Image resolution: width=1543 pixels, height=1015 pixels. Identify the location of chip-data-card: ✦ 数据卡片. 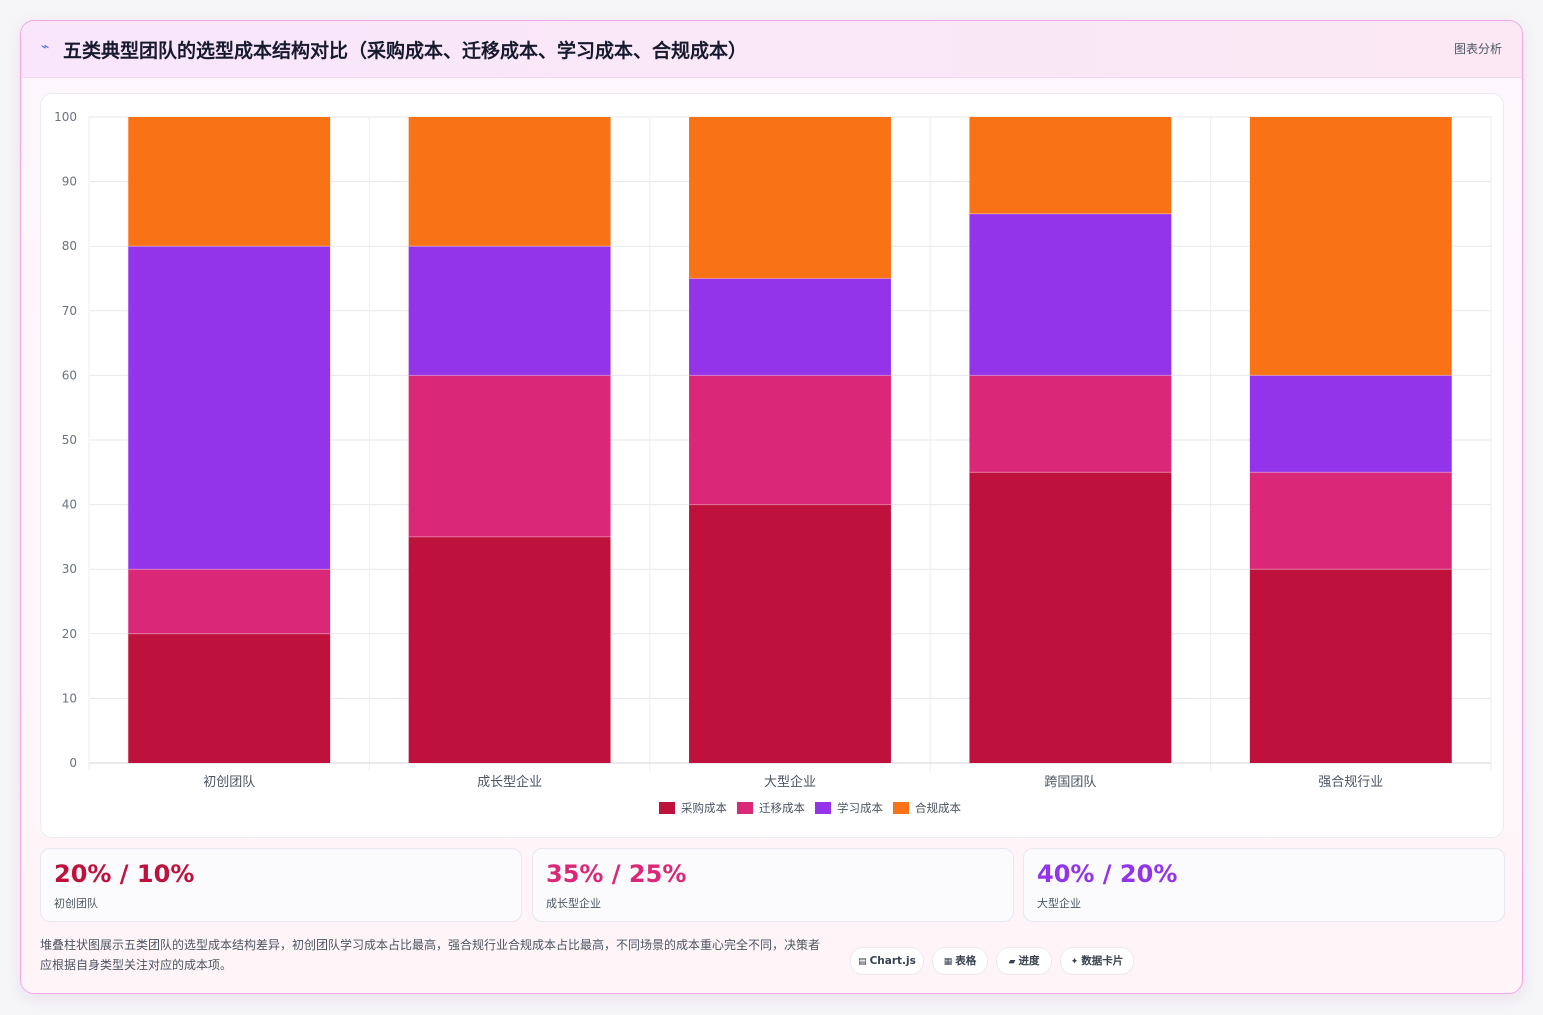
(1097, 961).